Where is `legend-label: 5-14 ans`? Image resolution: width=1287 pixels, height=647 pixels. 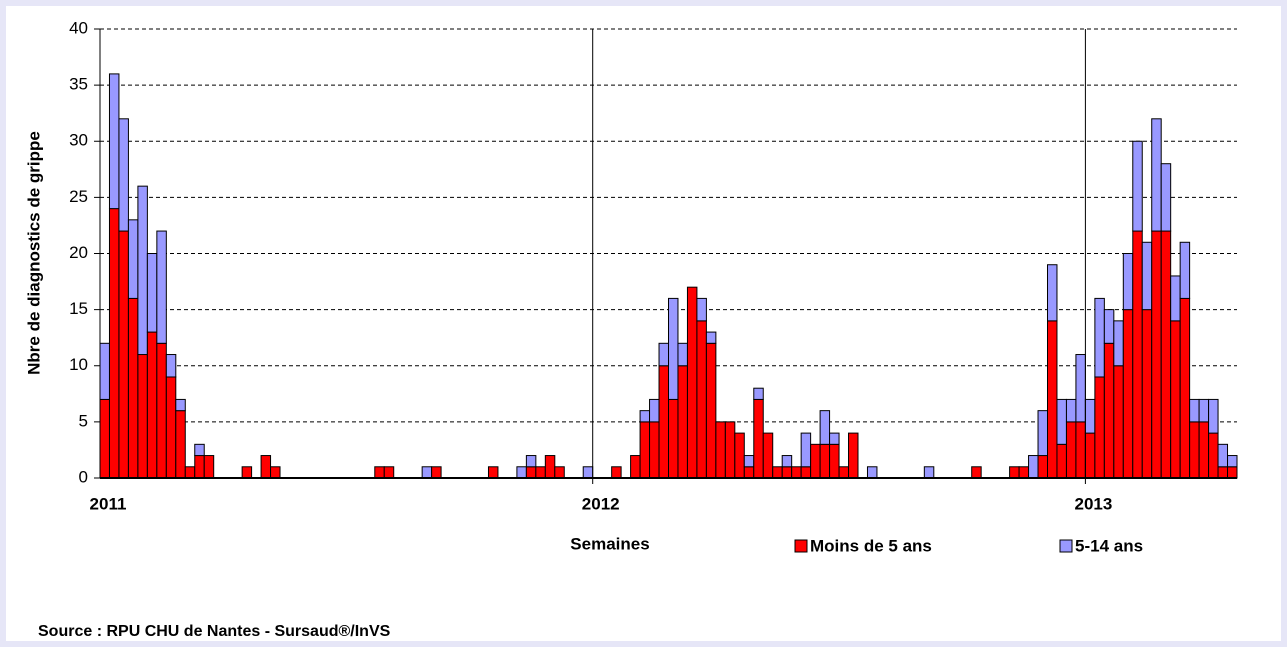
legend-label: 5-14 ans is located at coordinates (1109, 545).